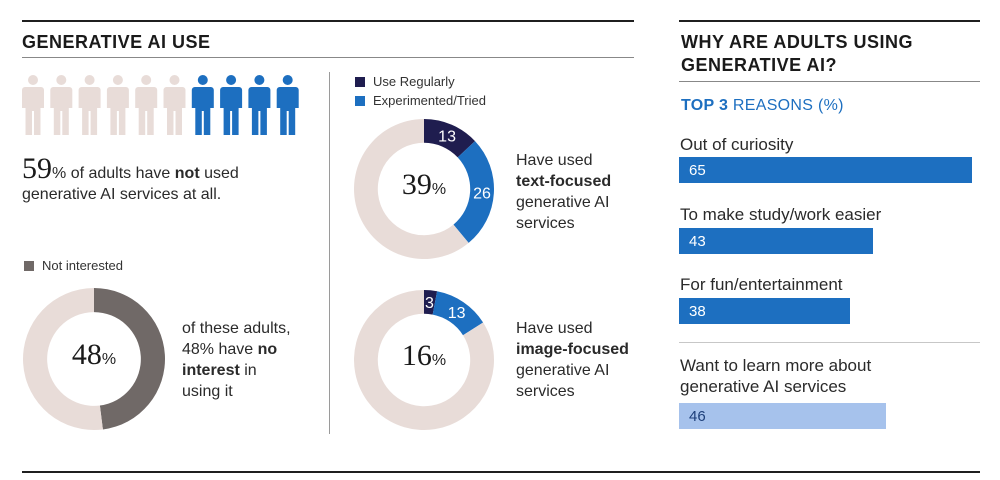 This screenshot has height=480, width=1000. What do you see at coordinates (829, 81) in the screenshot?
I see `title-underline-right` at bounding box center [829, 81].